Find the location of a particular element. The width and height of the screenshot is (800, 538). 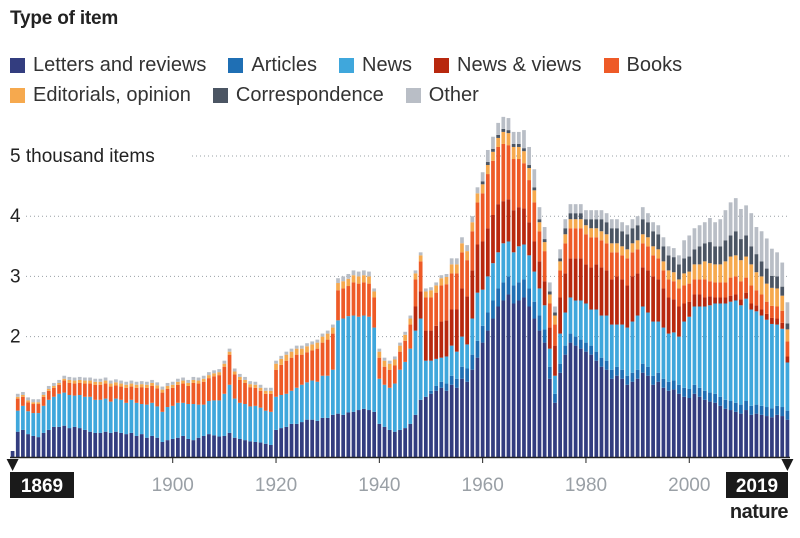

legend-item-books: Books is located at coordinates (642, 65).